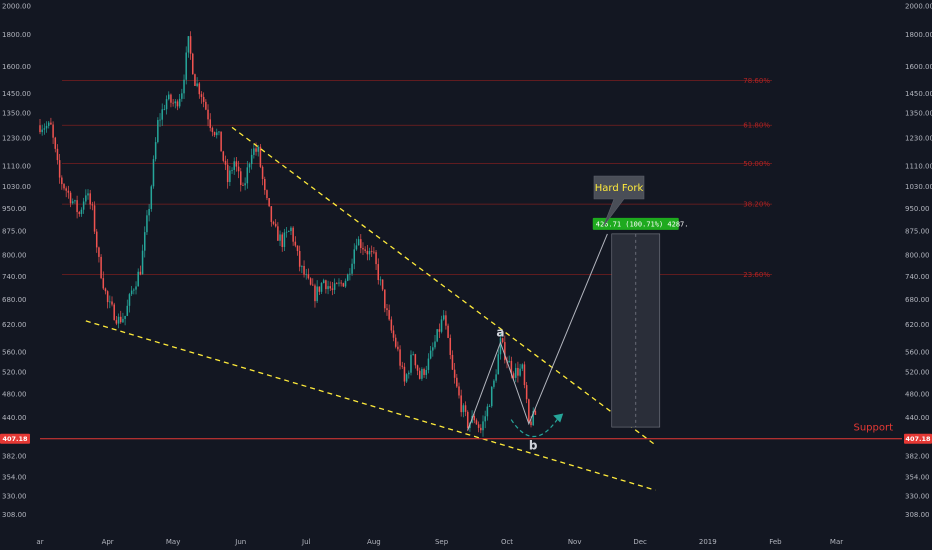 The width and height of the screenshot is (932, 550). What do you see at coordinates (918, 187) in the screenshot?
I see `y-tick-label-right: 1030.00` at bounding box center [918, 187].